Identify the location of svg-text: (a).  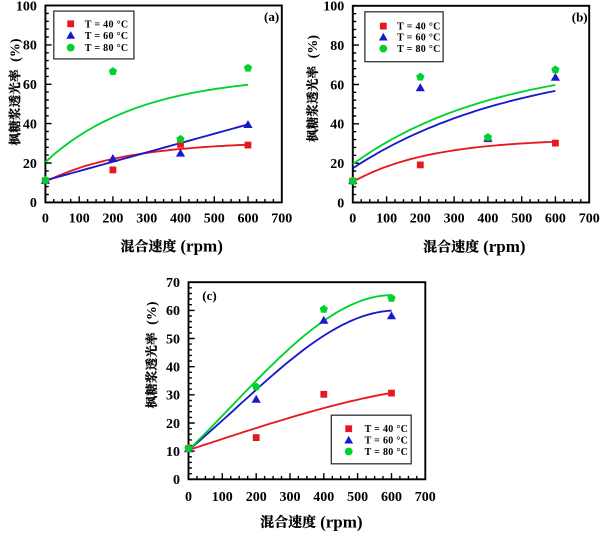
(271, 16).